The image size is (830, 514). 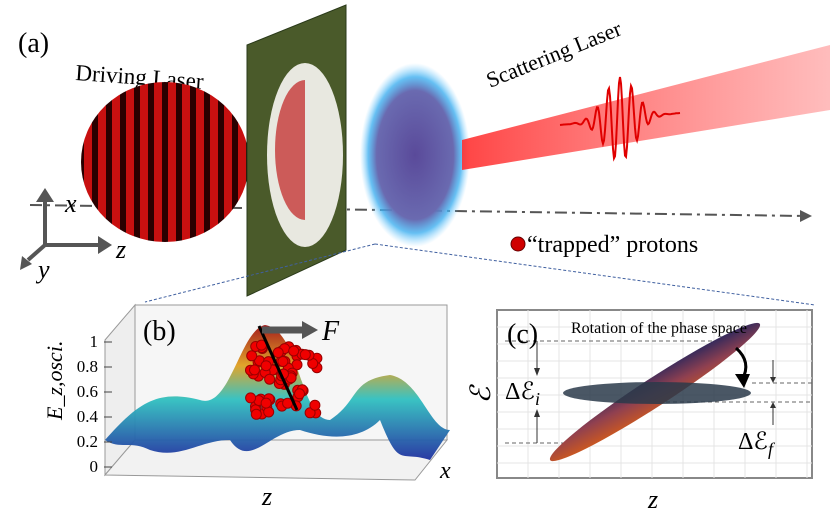 What do you see at coordinates (742, 381) in the screenshot?
I see `rotation-arrowhead-icon` at bounding box center [742, 381].